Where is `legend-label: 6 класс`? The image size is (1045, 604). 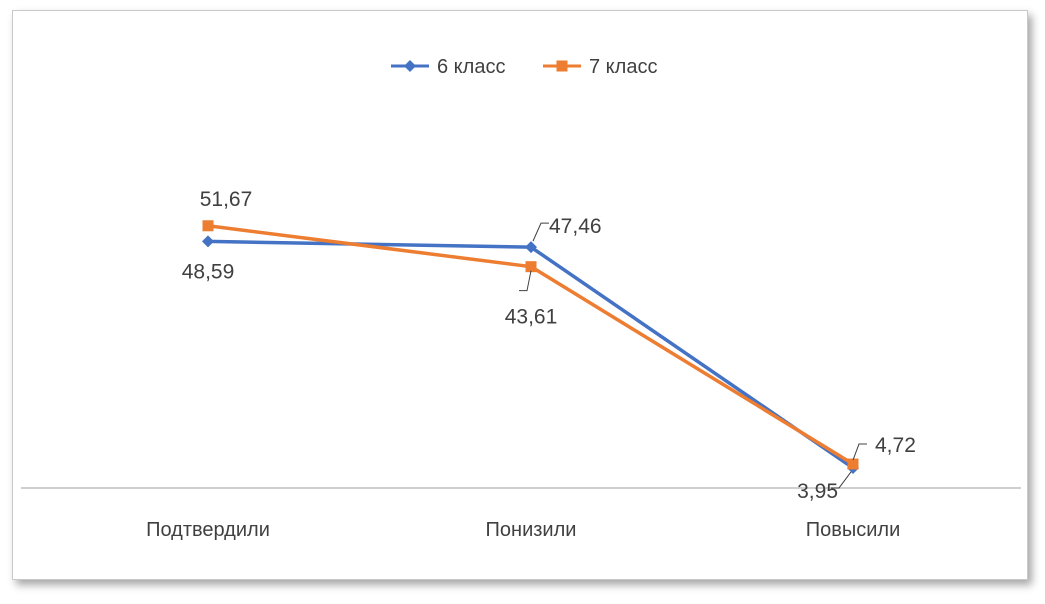 legend-label: 6 класс is located at coordinates (471, 67).